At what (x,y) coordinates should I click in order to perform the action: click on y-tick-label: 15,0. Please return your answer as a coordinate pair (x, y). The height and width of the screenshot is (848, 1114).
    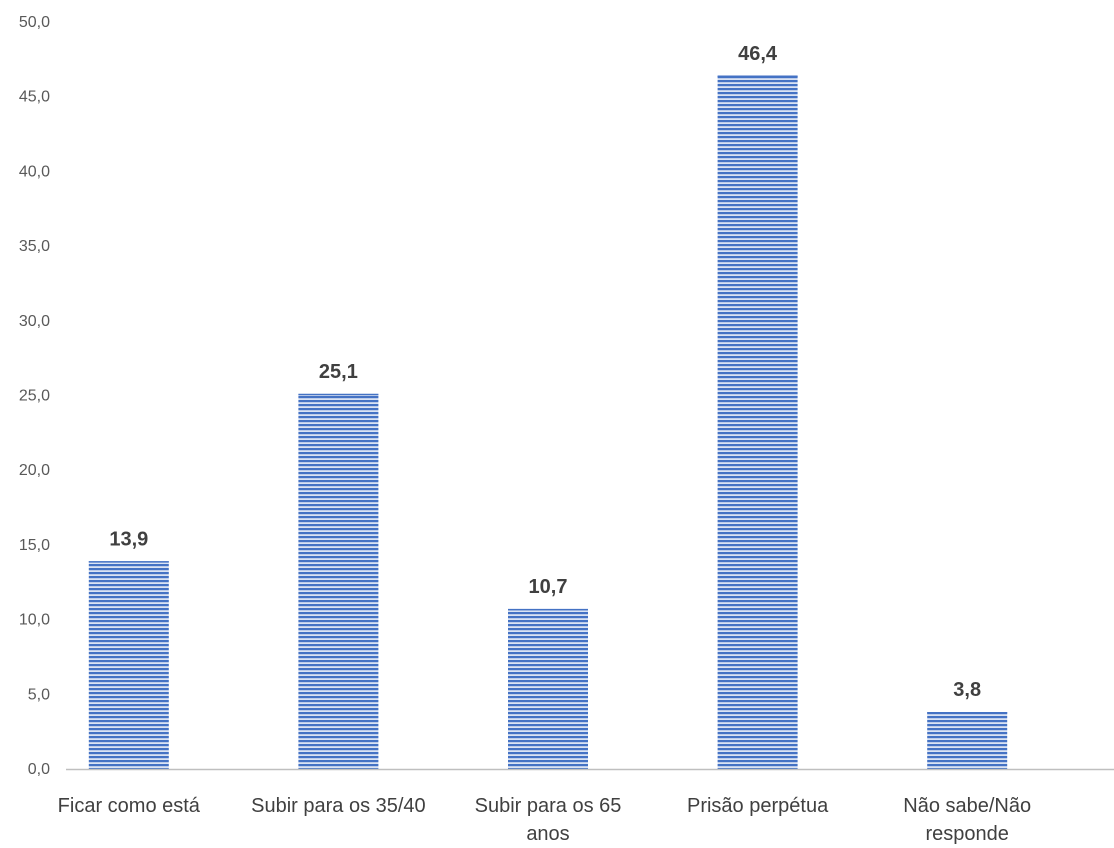
    Looking at the image, I should click on (34, 545).